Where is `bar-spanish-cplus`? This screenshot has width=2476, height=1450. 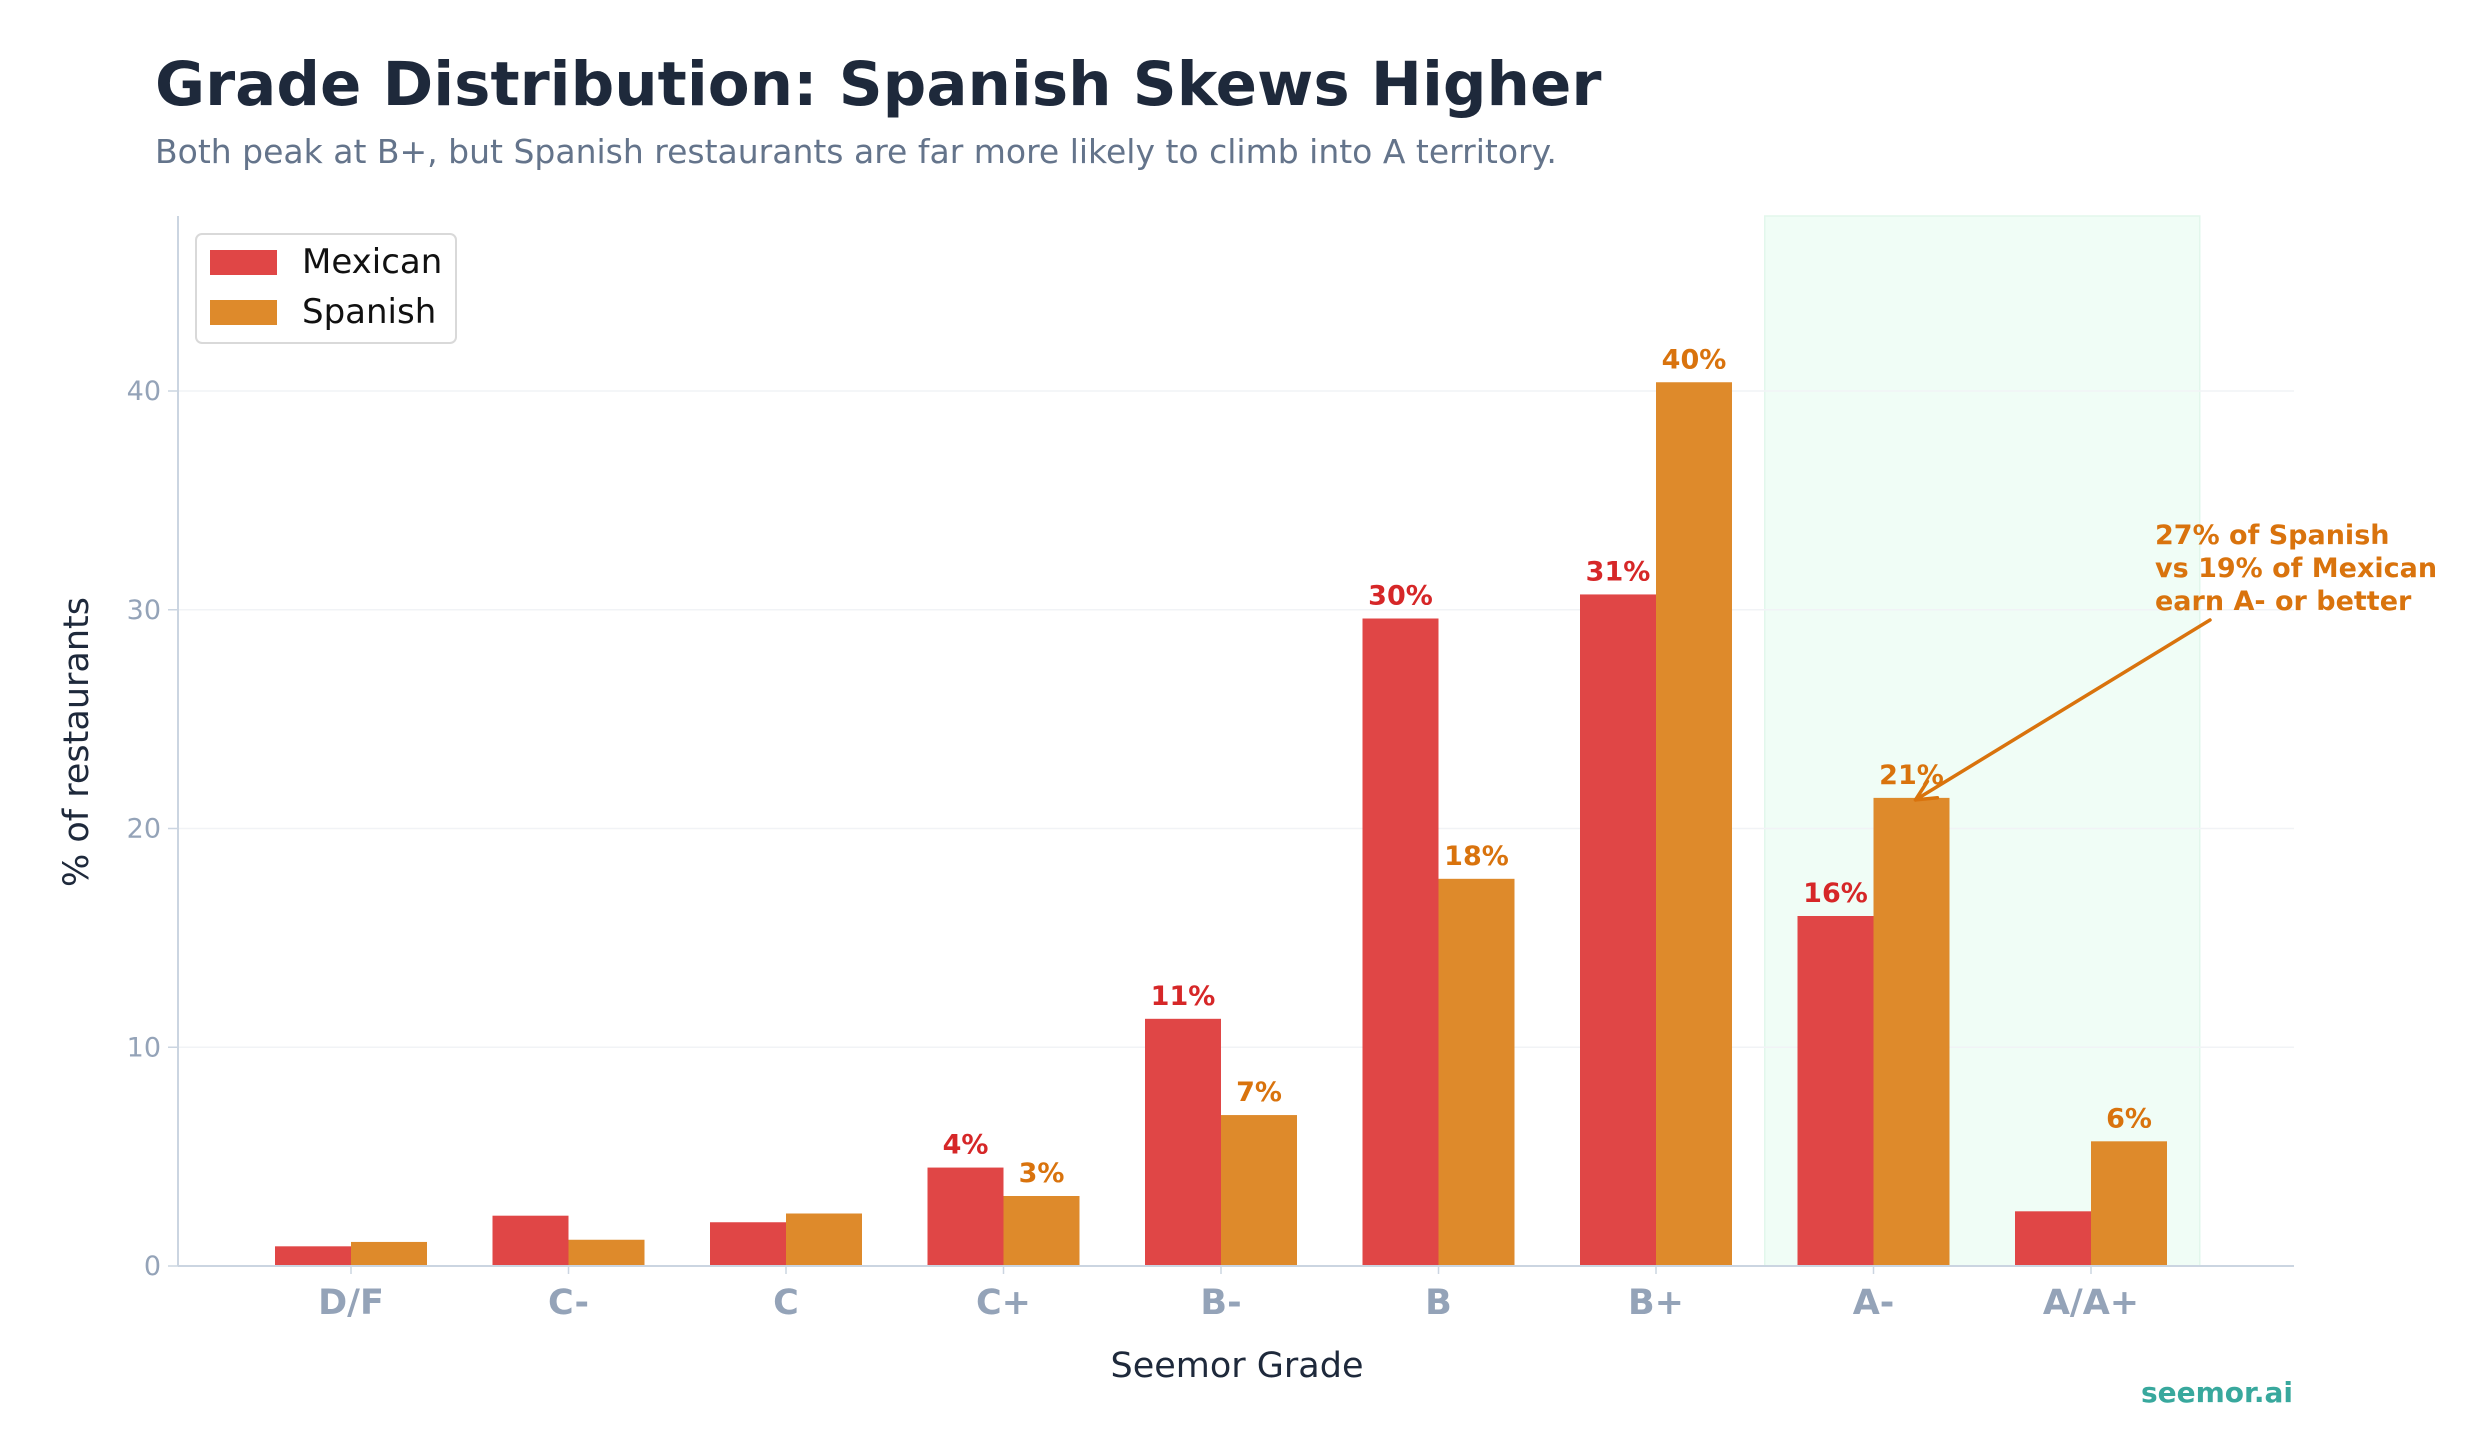 bar-spanish-cplus is located at coordinates (1041, 1231).